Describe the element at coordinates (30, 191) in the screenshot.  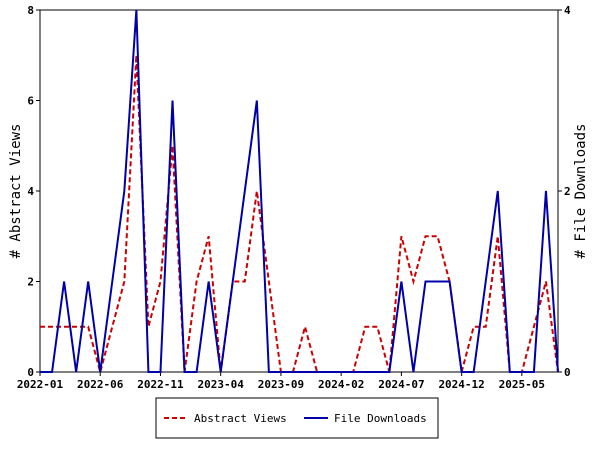
I see `y-tick-label: 4` at that location.